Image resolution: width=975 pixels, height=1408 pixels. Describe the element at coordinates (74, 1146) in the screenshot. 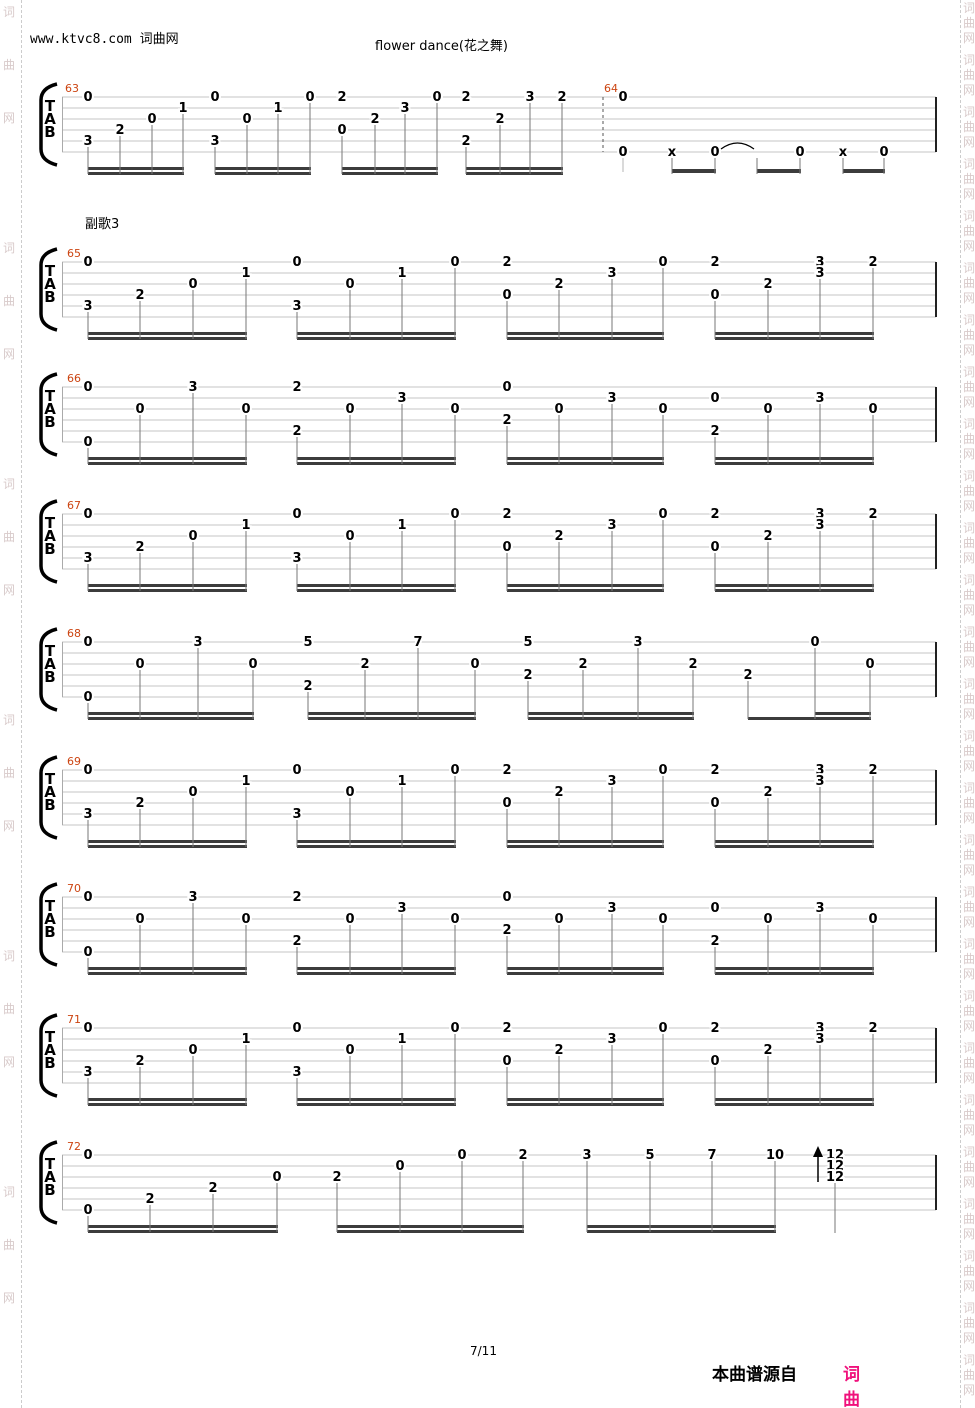

I see `measure-number: 72` at that location.